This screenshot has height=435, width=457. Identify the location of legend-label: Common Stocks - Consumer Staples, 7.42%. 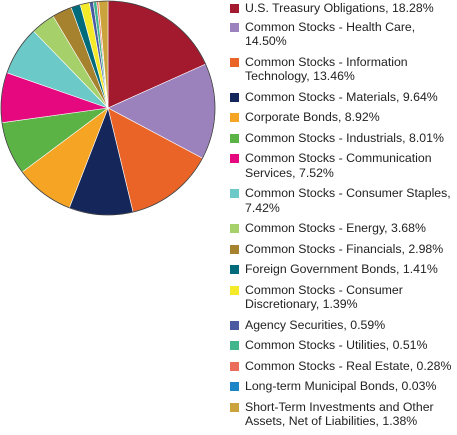
(348, 200).